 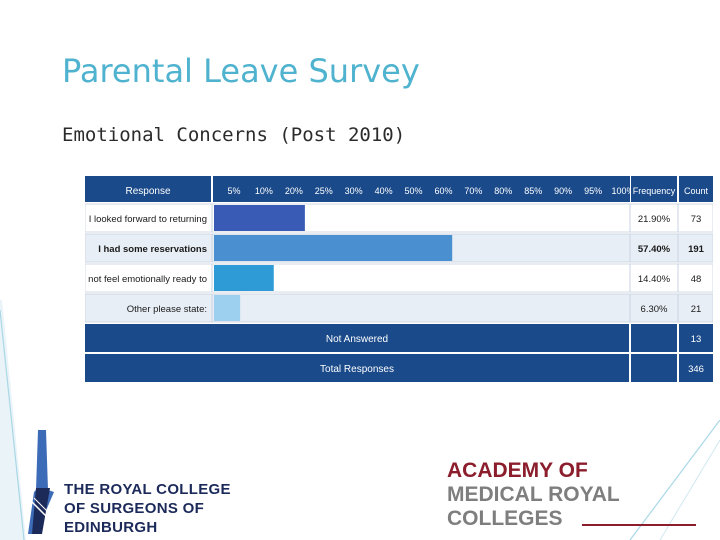 I want to click on header-tick-label: 70%, so click(x=473, y=191).